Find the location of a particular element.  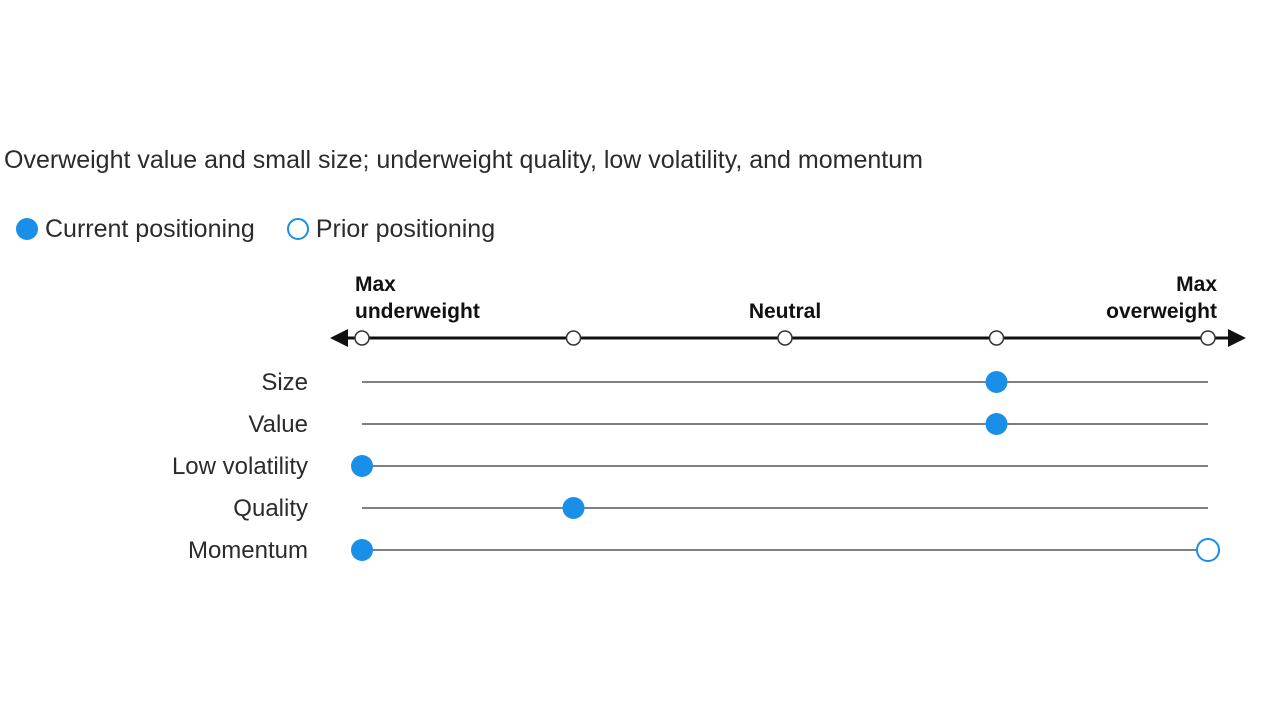

factor-label: Quality is located at coordinates (270, 508).